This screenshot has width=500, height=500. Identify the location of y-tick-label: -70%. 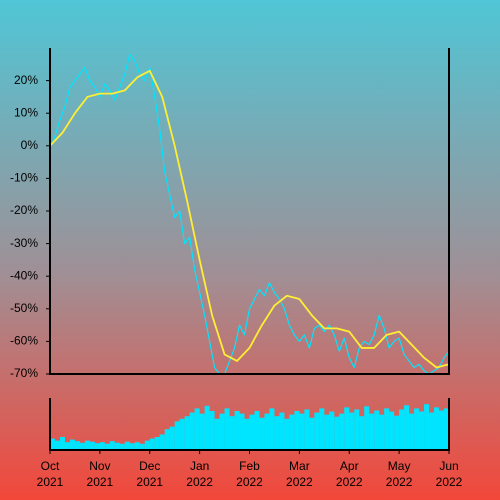
(24, 373).